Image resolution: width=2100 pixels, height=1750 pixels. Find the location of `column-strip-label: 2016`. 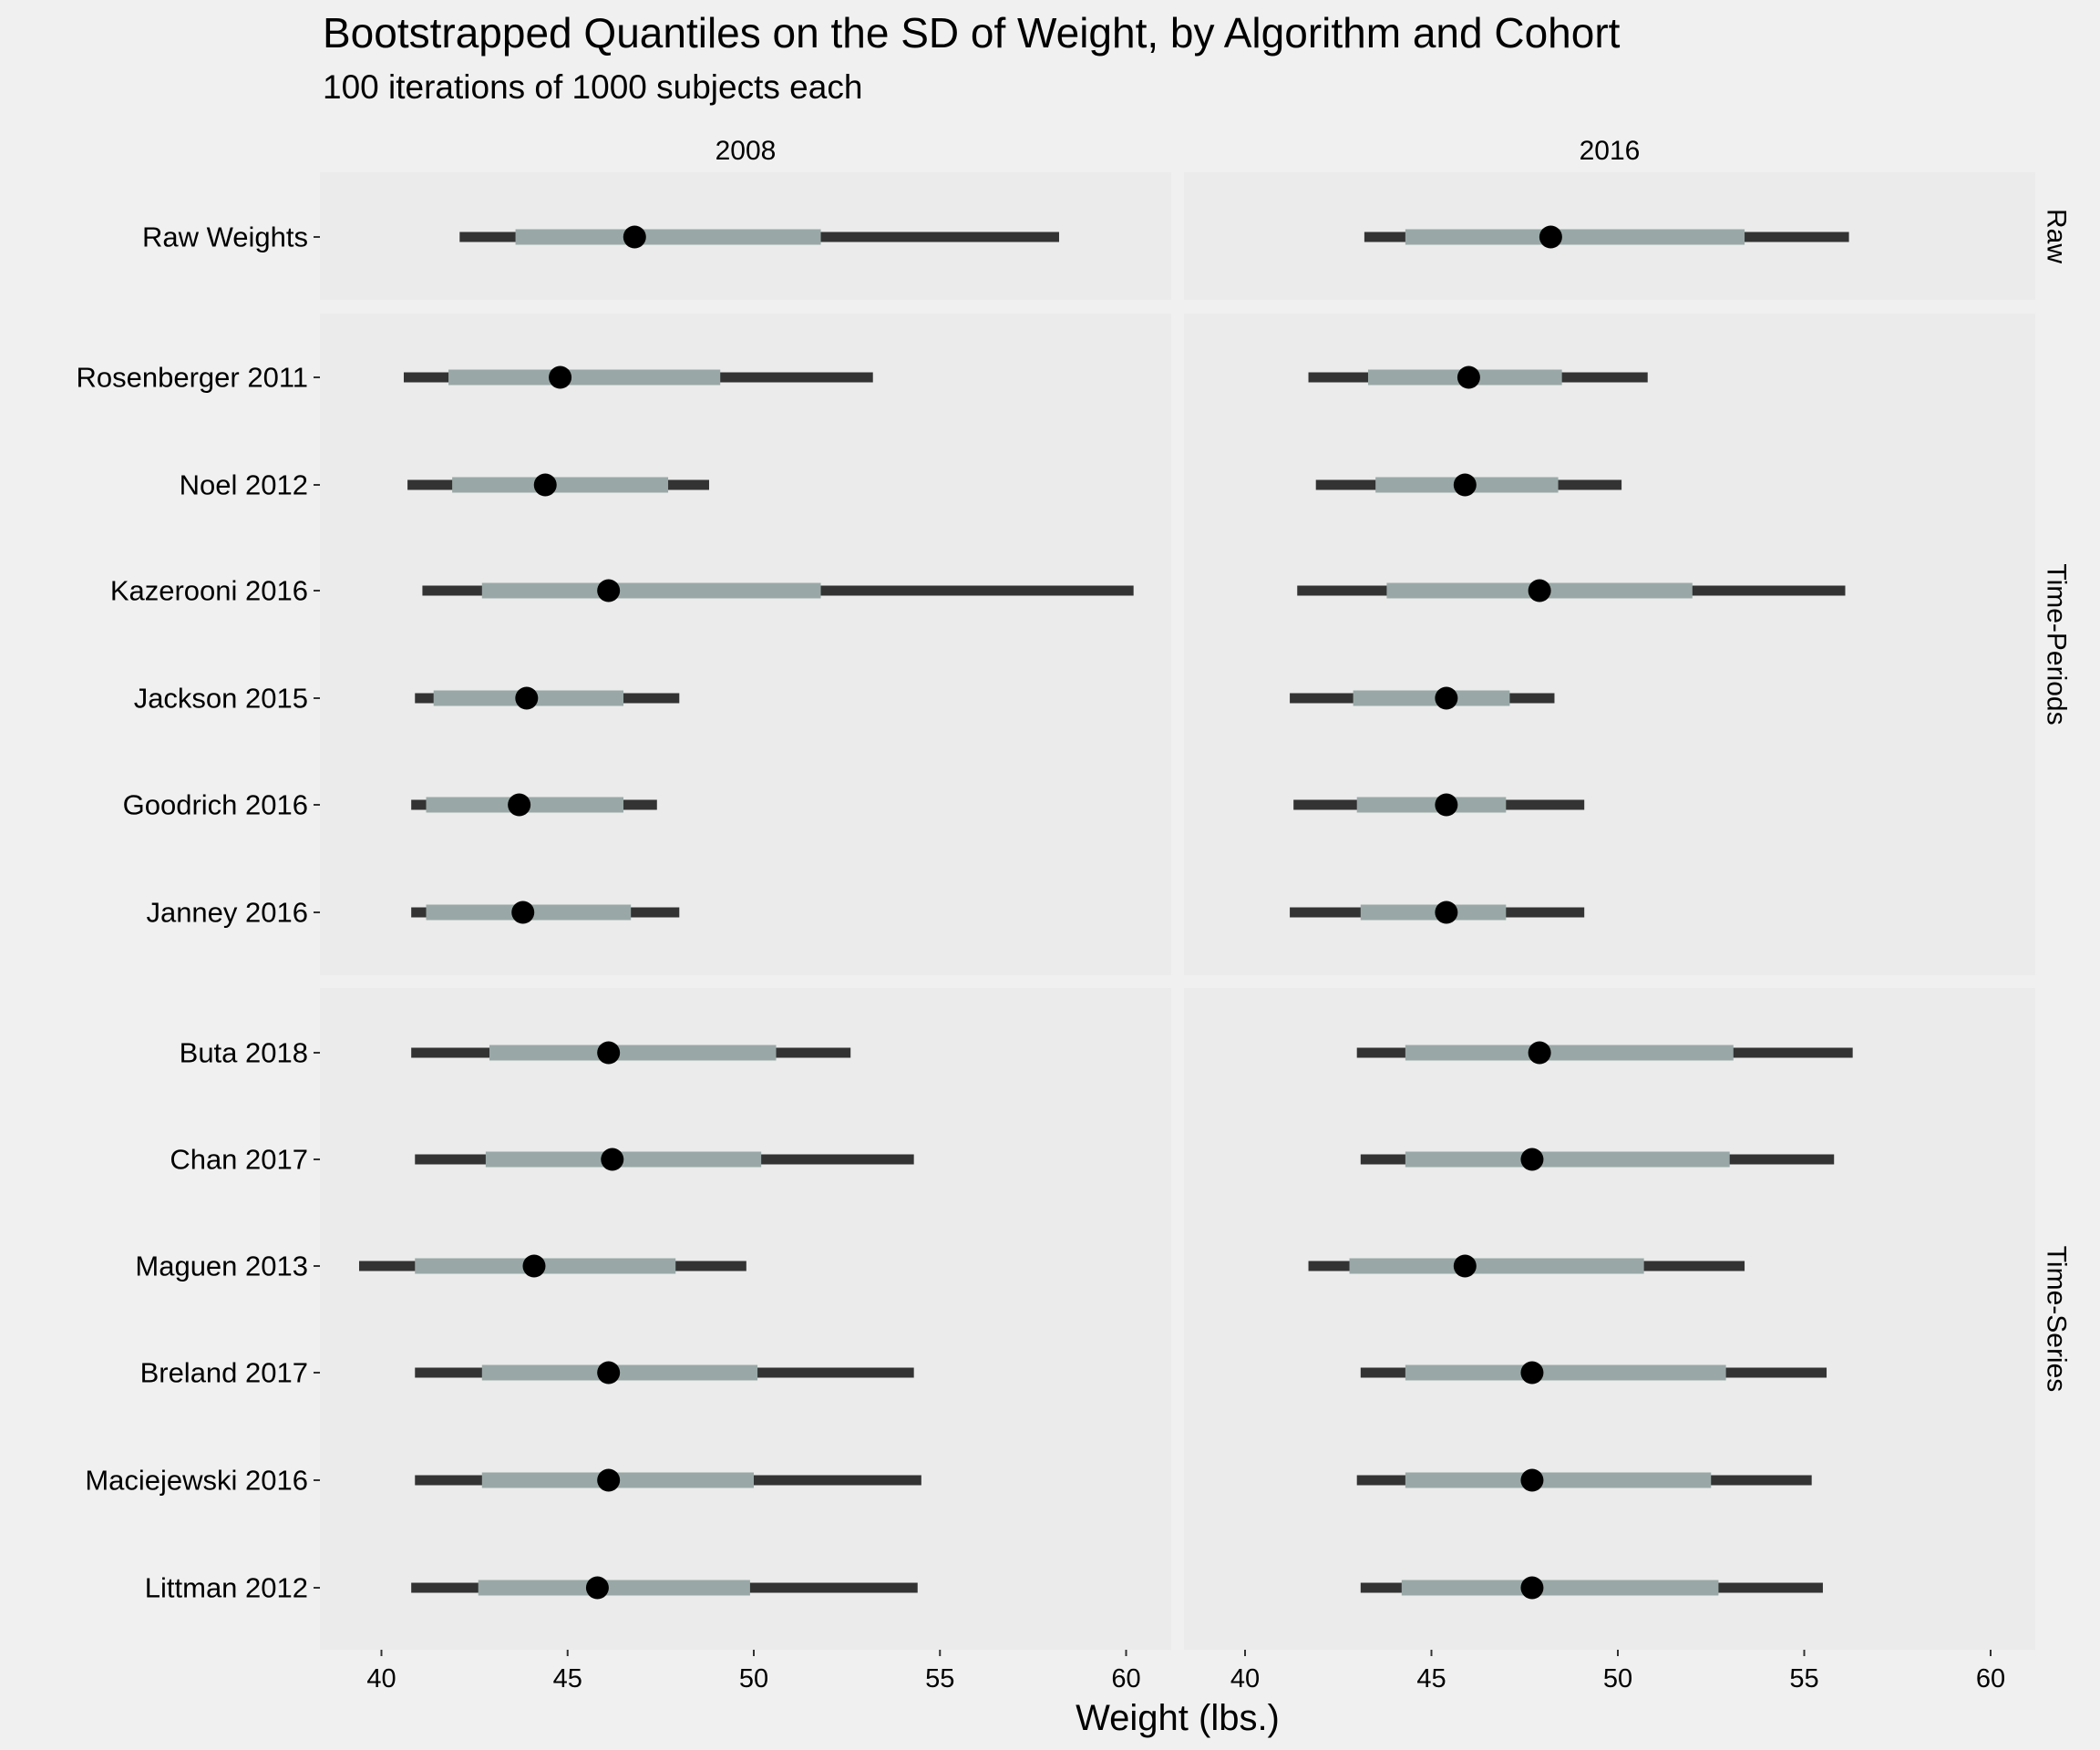

column-strip-label: 2016 is located at coordinates (1611, 151).